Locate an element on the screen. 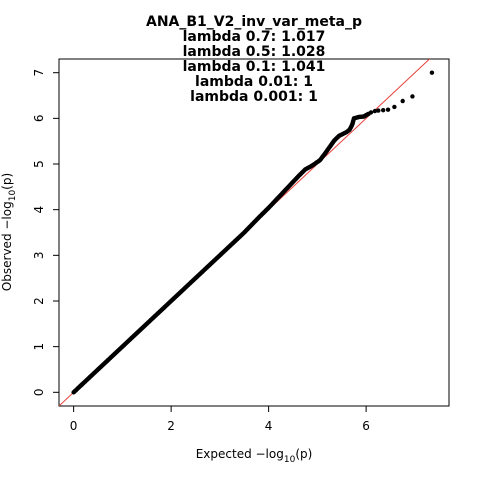  y-tick-label: 0 is located at coordinates (39, 392).